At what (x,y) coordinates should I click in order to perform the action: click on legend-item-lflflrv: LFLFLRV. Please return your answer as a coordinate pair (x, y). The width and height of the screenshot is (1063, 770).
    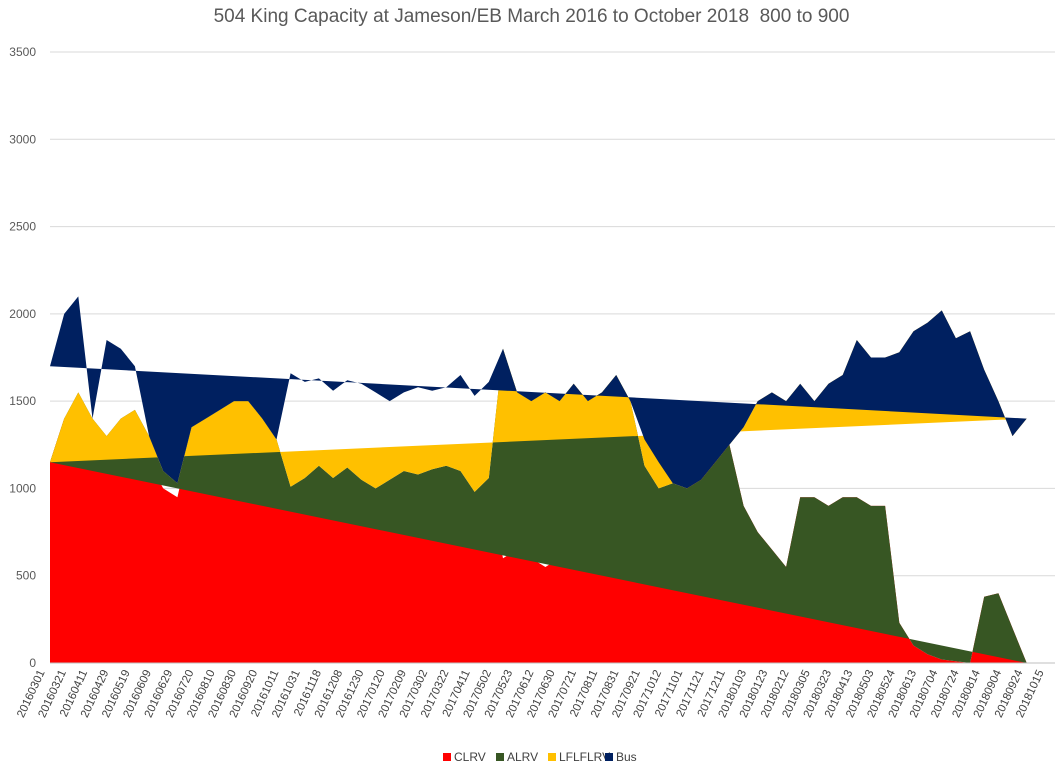
    Looking at the image, I should click on (579, 757).